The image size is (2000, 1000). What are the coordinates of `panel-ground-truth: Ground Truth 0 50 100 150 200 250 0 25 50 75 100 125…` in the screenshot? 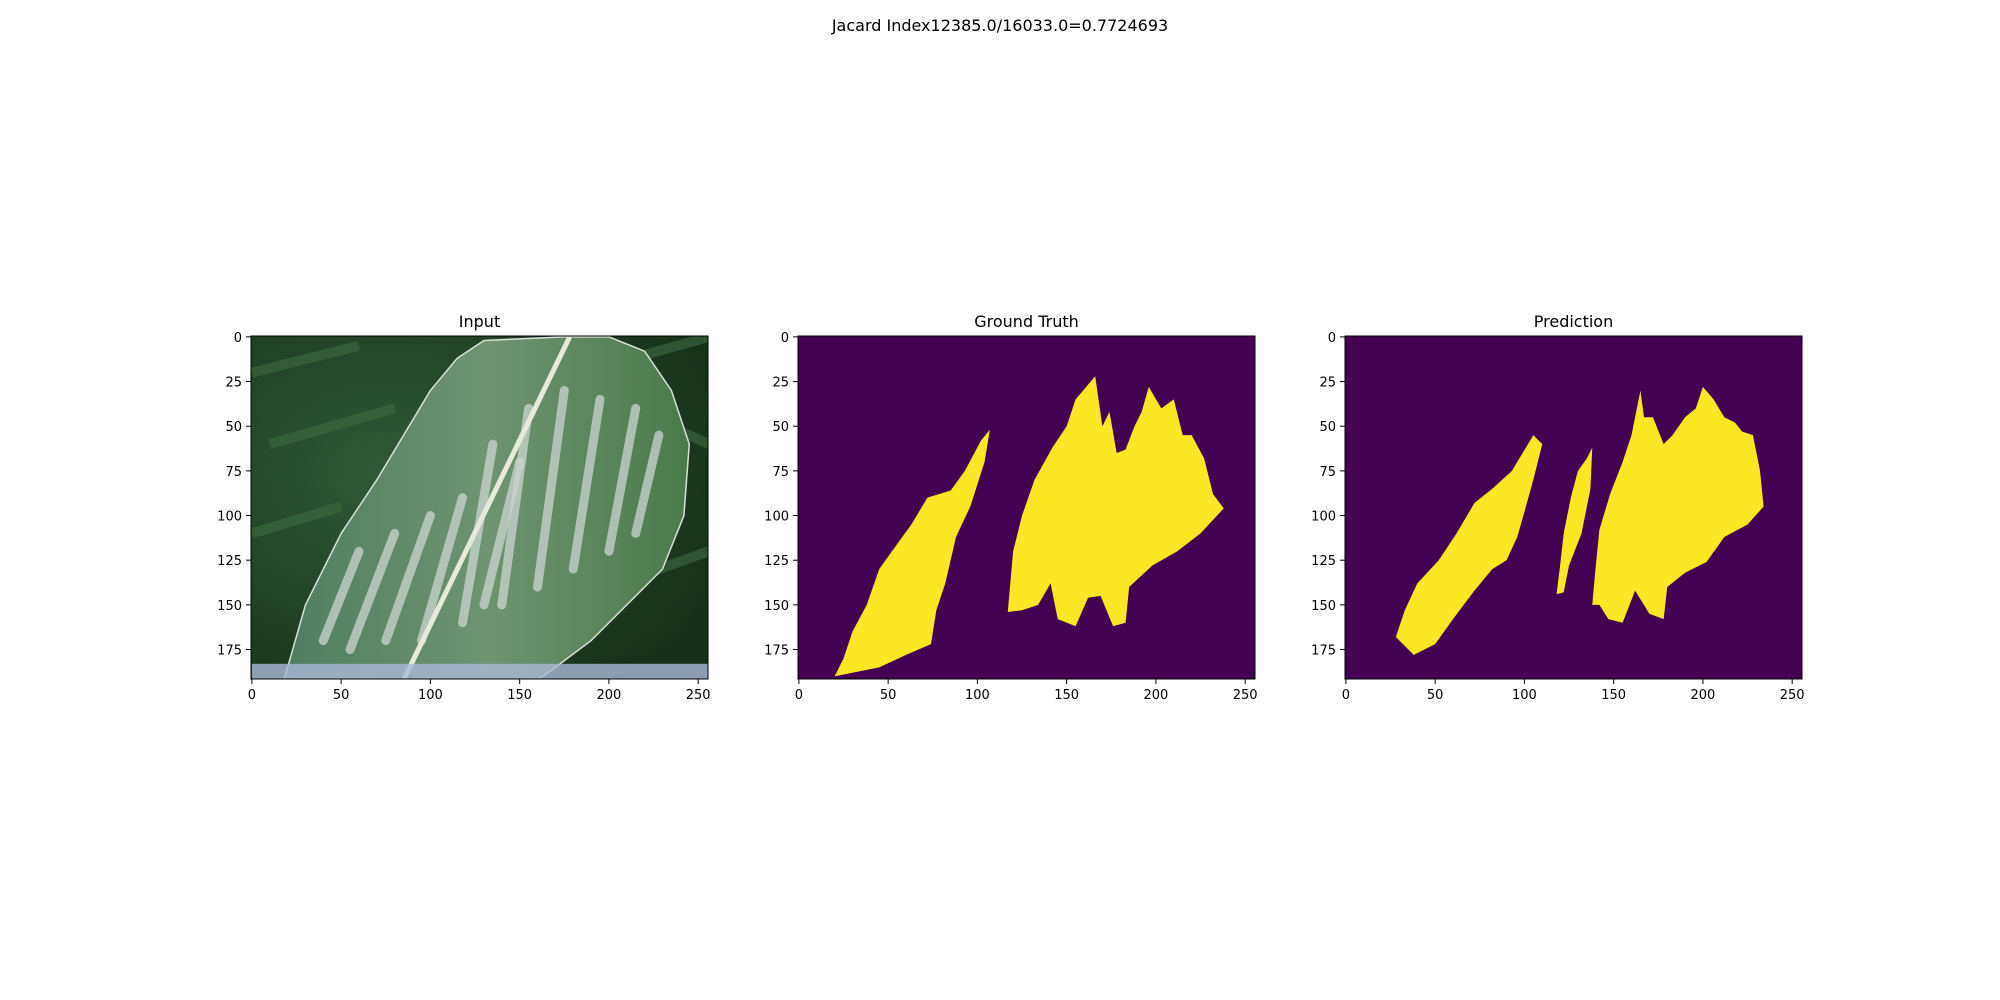 It's located at (1010, 507).